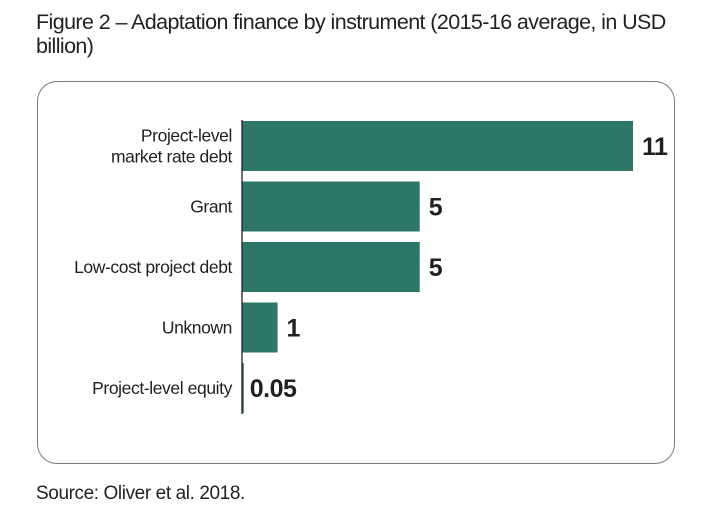 The width and height of the screenshot is (721, 518). What do you see at coordinates (273, 389) in the screenshot?
I see `value-label-4: 0.05` at bounding box center [273, 389].